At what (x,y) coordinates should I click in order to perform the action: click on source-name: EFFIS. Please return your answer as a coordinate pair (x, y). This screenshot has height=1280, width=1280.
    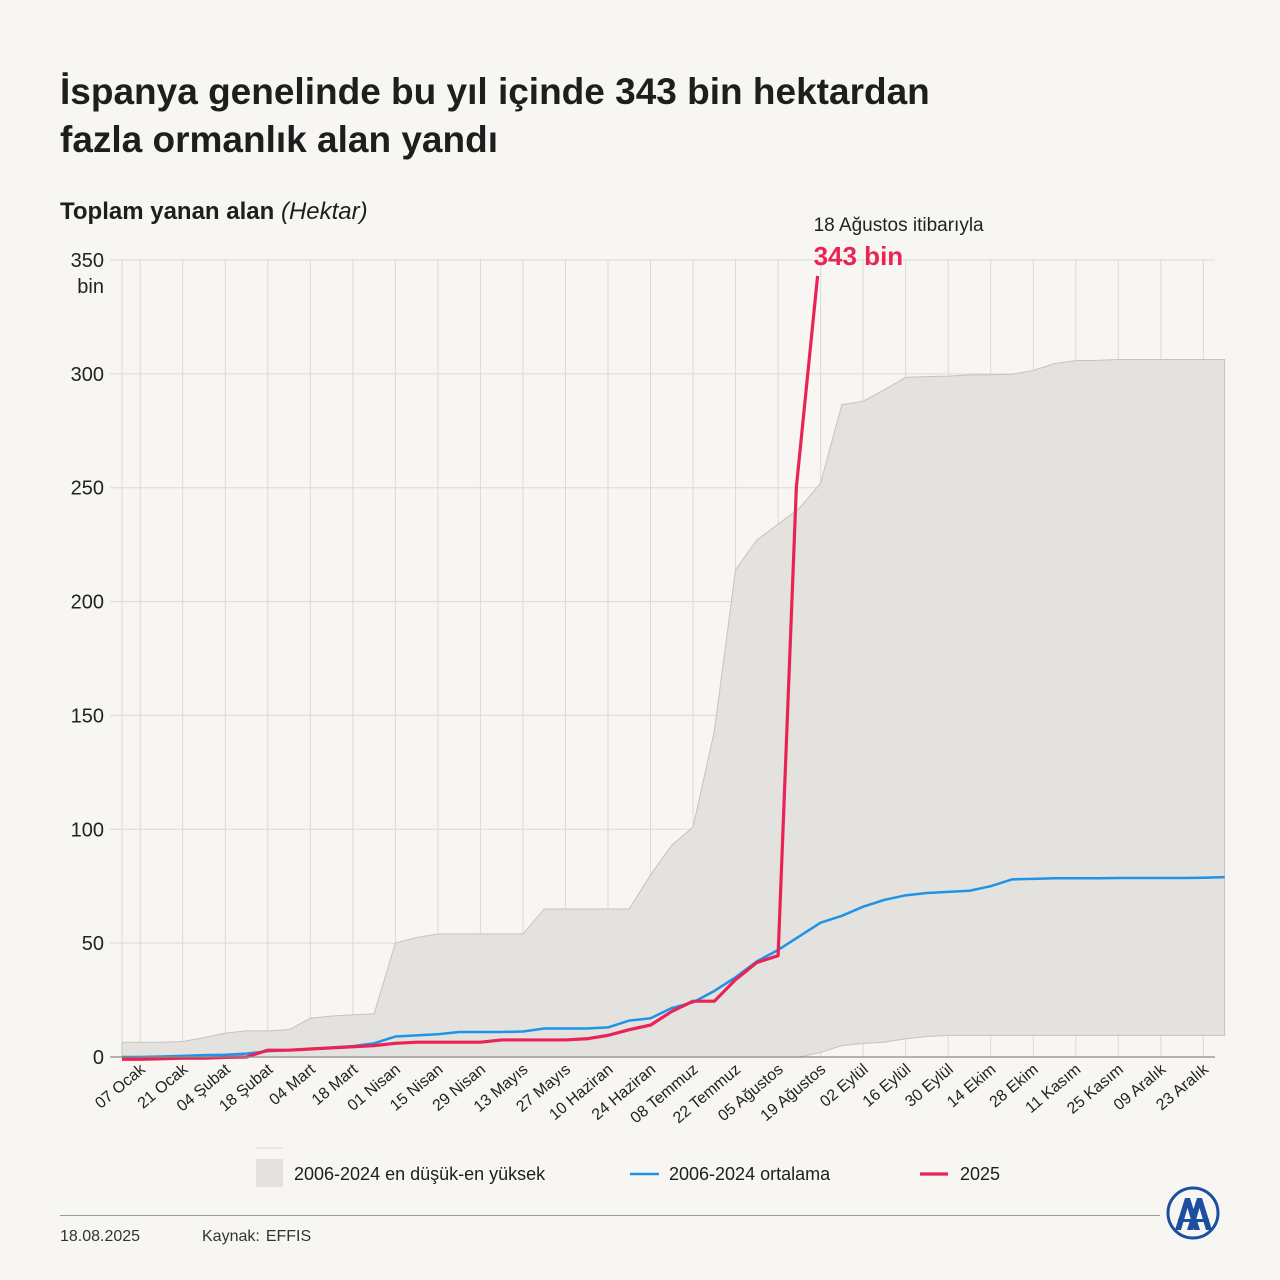
    Looking at the image, I should click on (288, 1236).